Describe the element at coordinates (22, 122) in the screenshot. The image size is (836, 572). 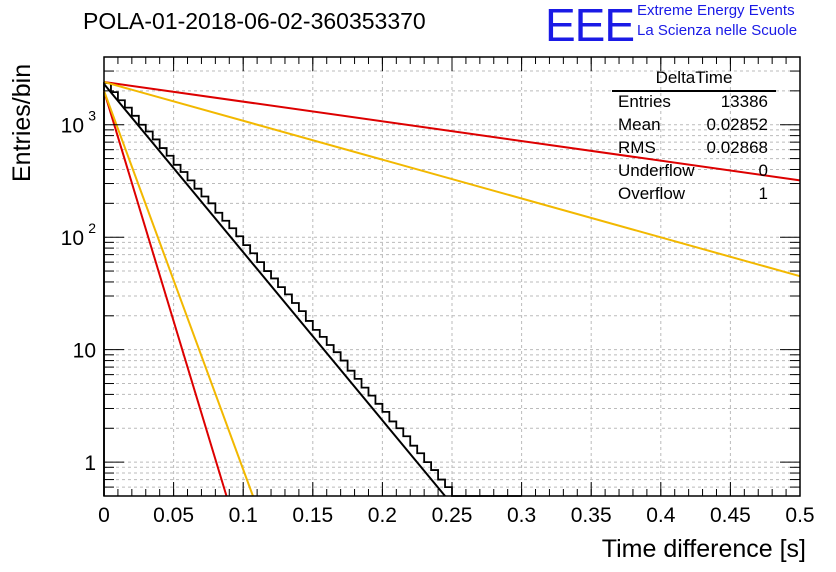
I see `y-axis-label: Entries/bin` at that location.